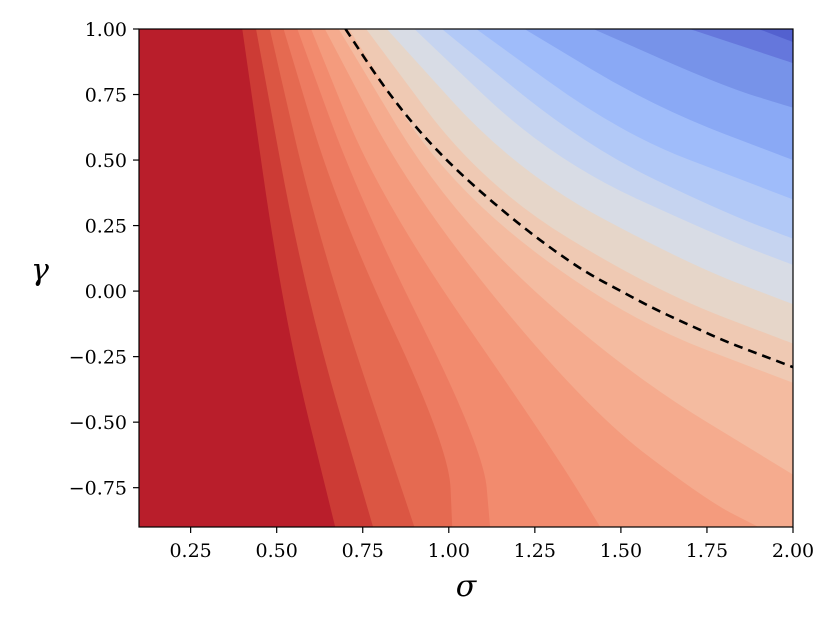  I want to click on x-tick-label: 1.50, so click(621, 551).